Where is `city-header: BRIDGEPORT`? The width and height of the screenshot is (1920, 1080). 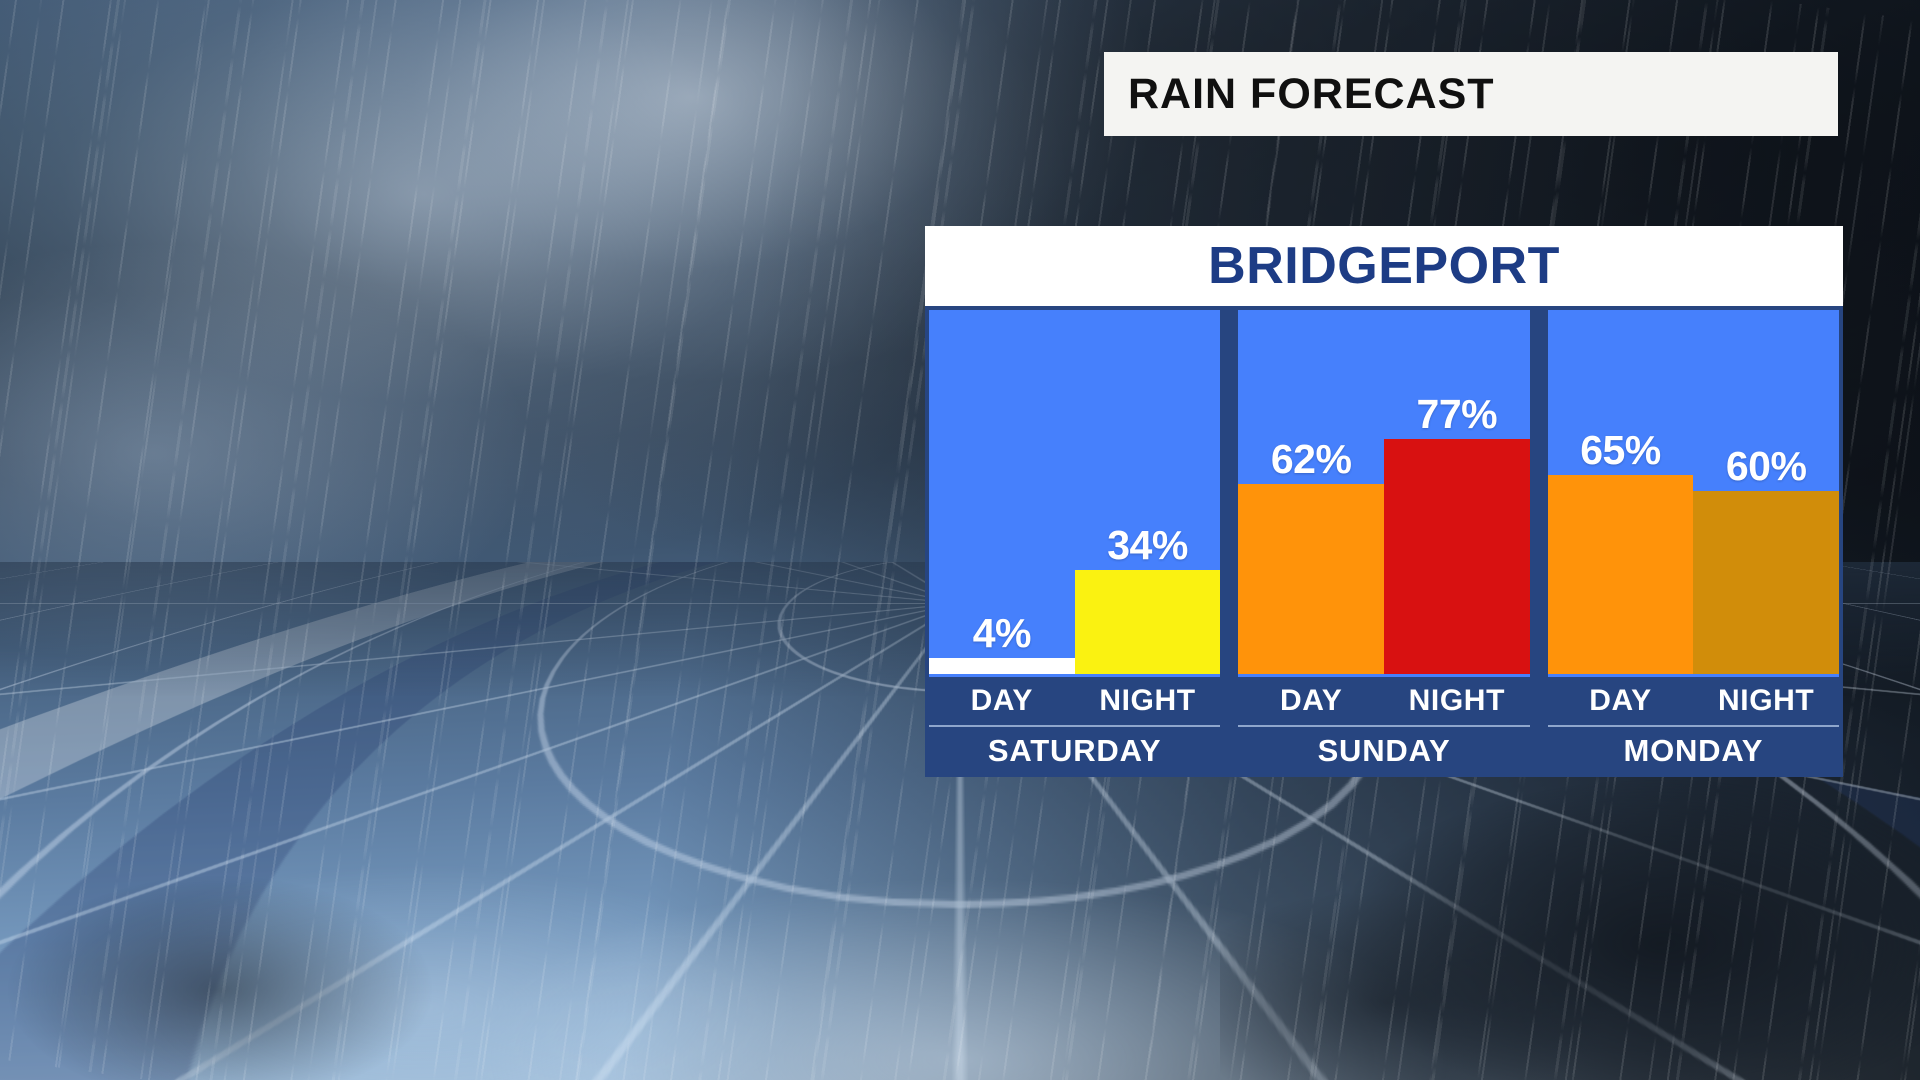
city-header: BRIDGEPORT is located at coordinates (1384, 266).